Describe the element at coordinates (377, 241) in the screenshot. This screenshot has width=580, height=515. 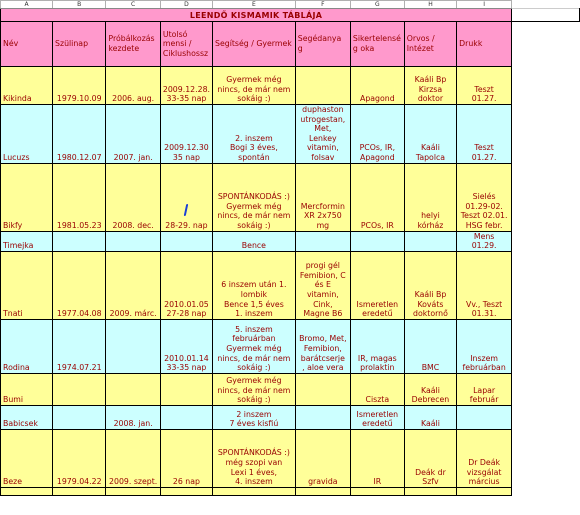
I see `cell-sikertelenseg` at that location.